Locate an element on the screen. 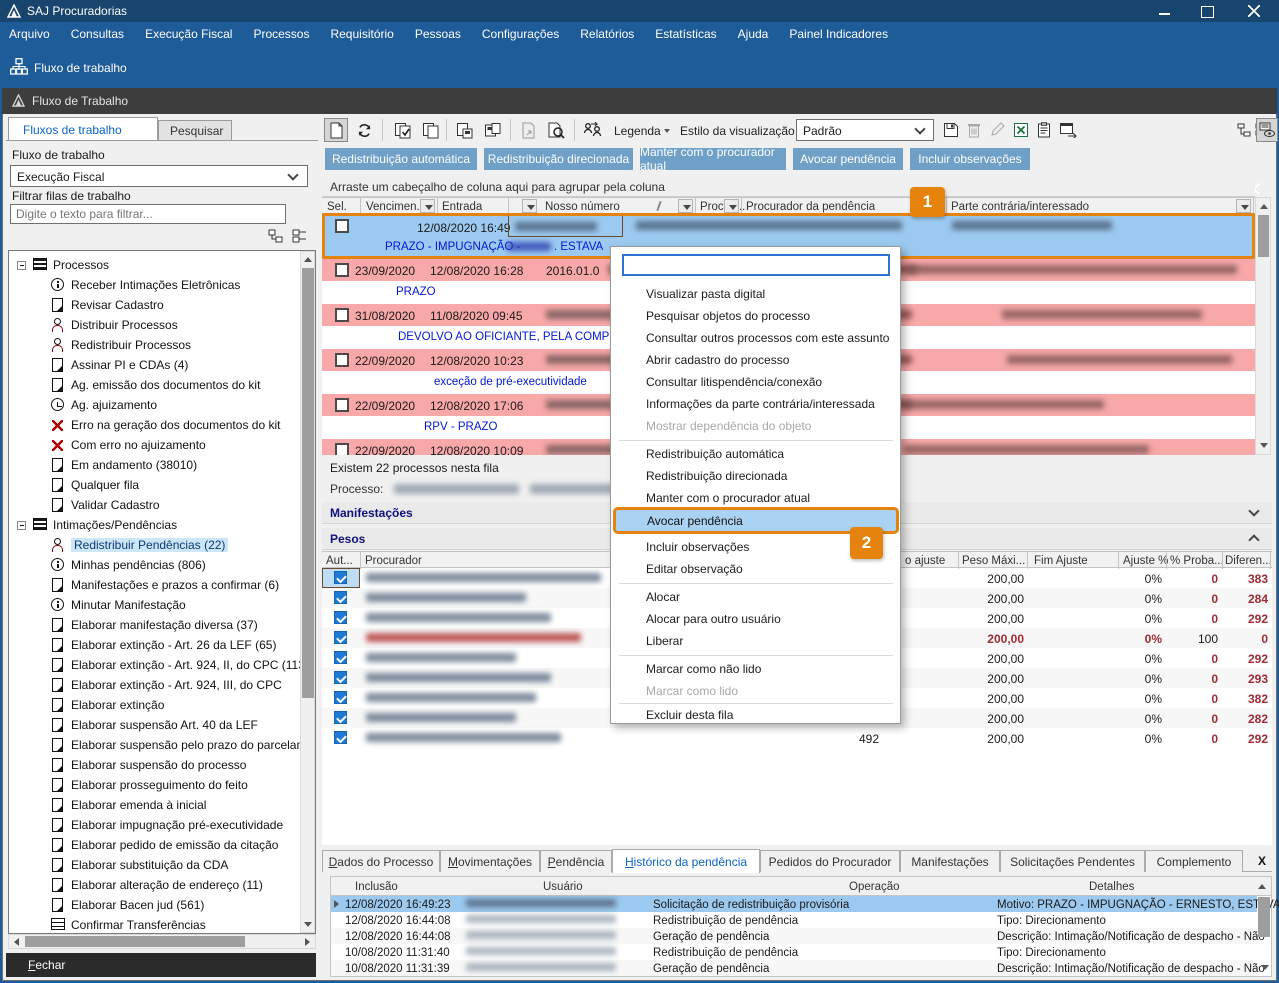 This screenshot has height=983, width=1279. redistribuicao-automatica-button: Redistribuição automática is located at coordinates (401, 159).